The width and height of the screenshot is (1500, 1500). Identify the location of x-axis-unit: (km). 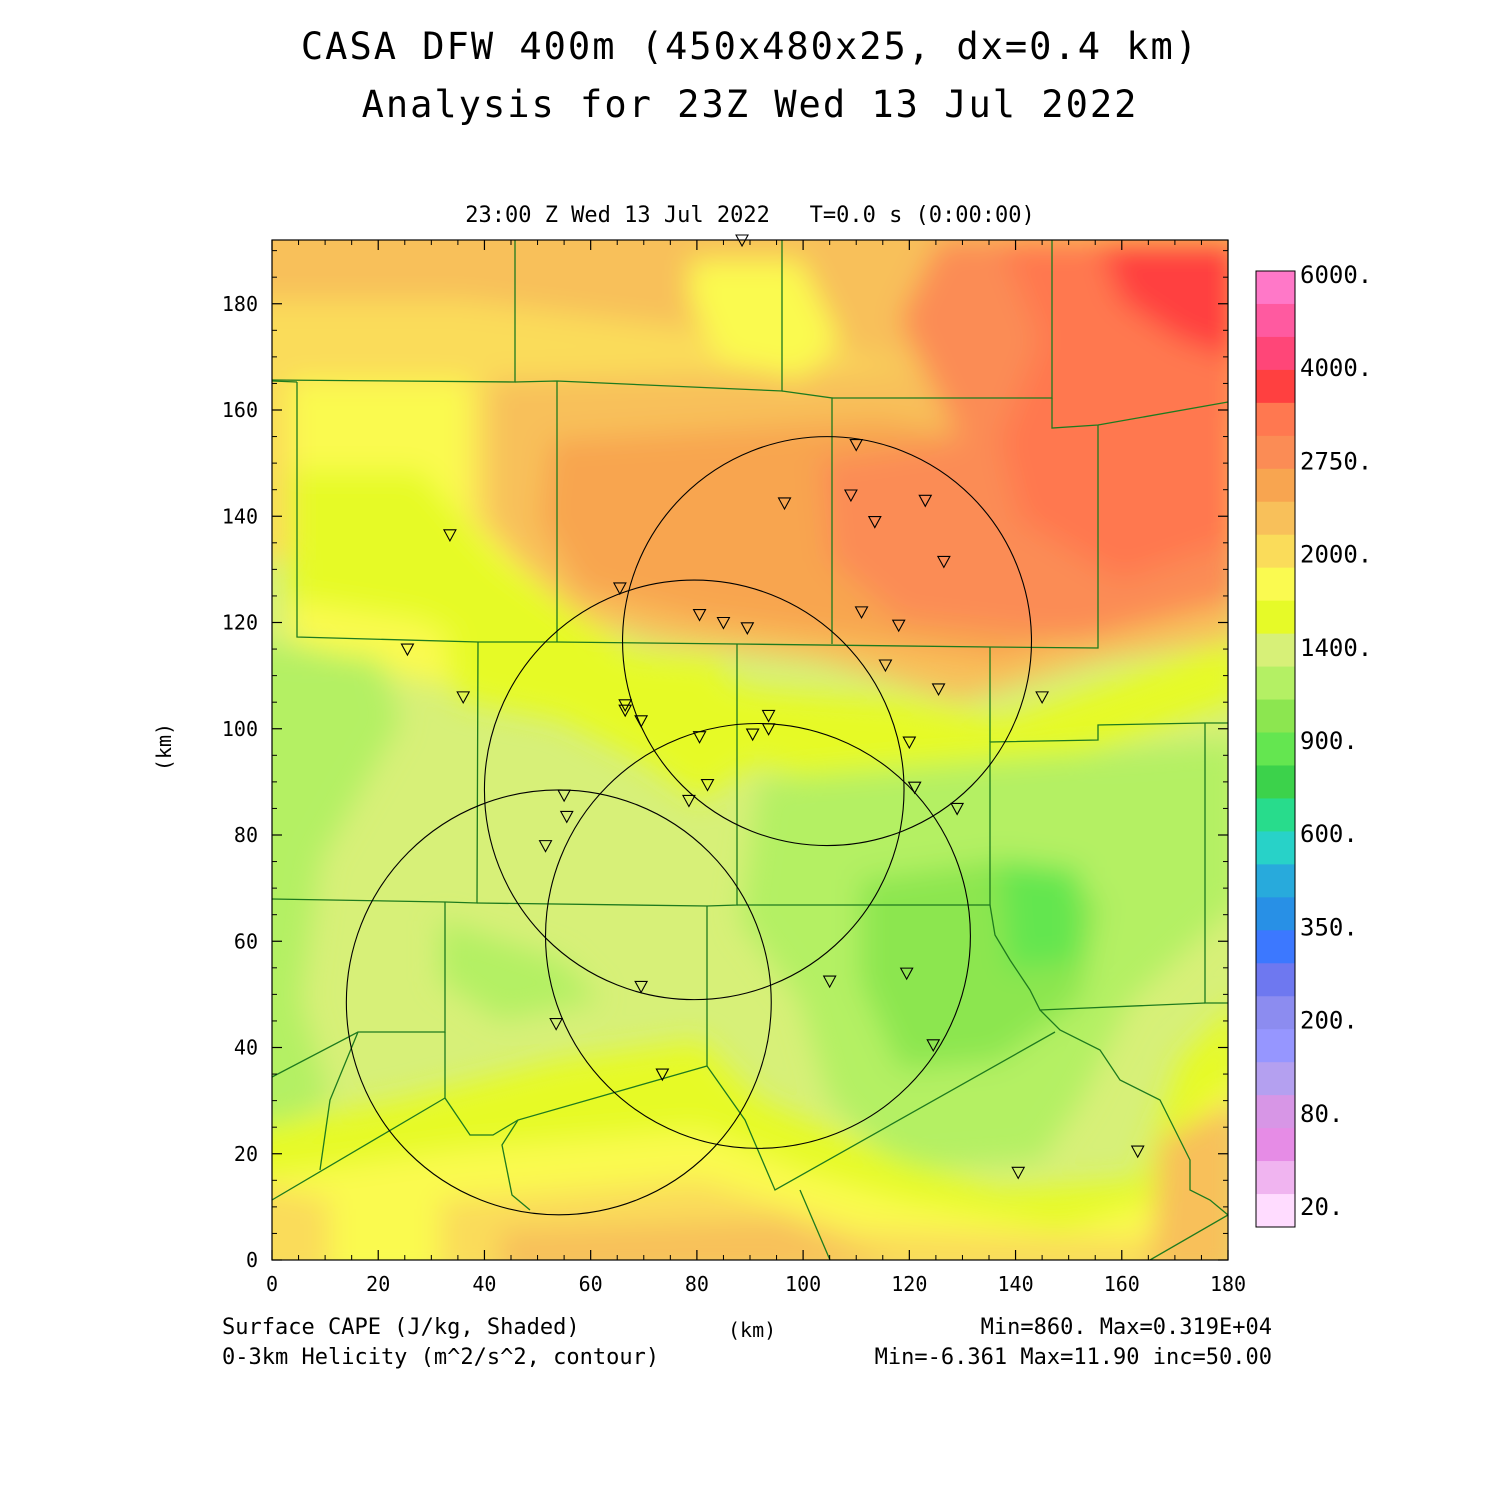
(752, 1330).